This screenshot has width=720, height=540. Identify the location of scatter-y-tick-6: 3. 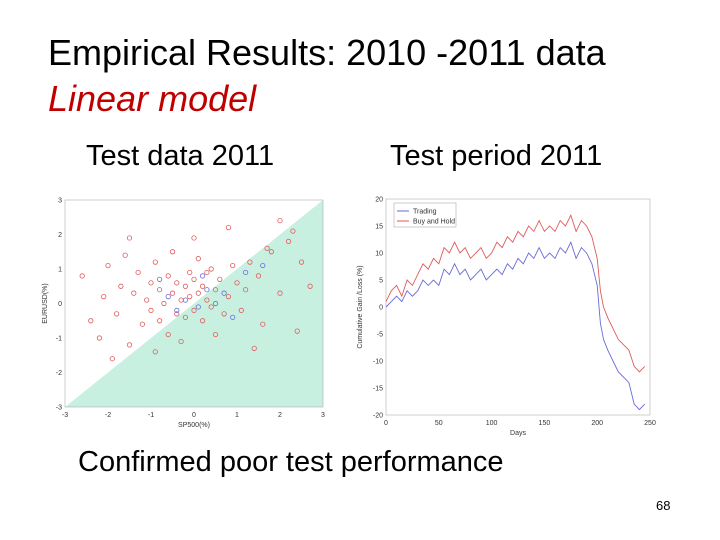
(60, 201).